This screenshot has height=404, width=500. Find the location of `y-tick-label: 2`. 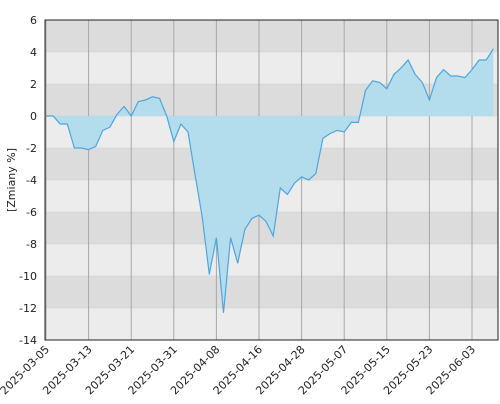

y-tick-label: 2 is located at coordinates (33, 84).